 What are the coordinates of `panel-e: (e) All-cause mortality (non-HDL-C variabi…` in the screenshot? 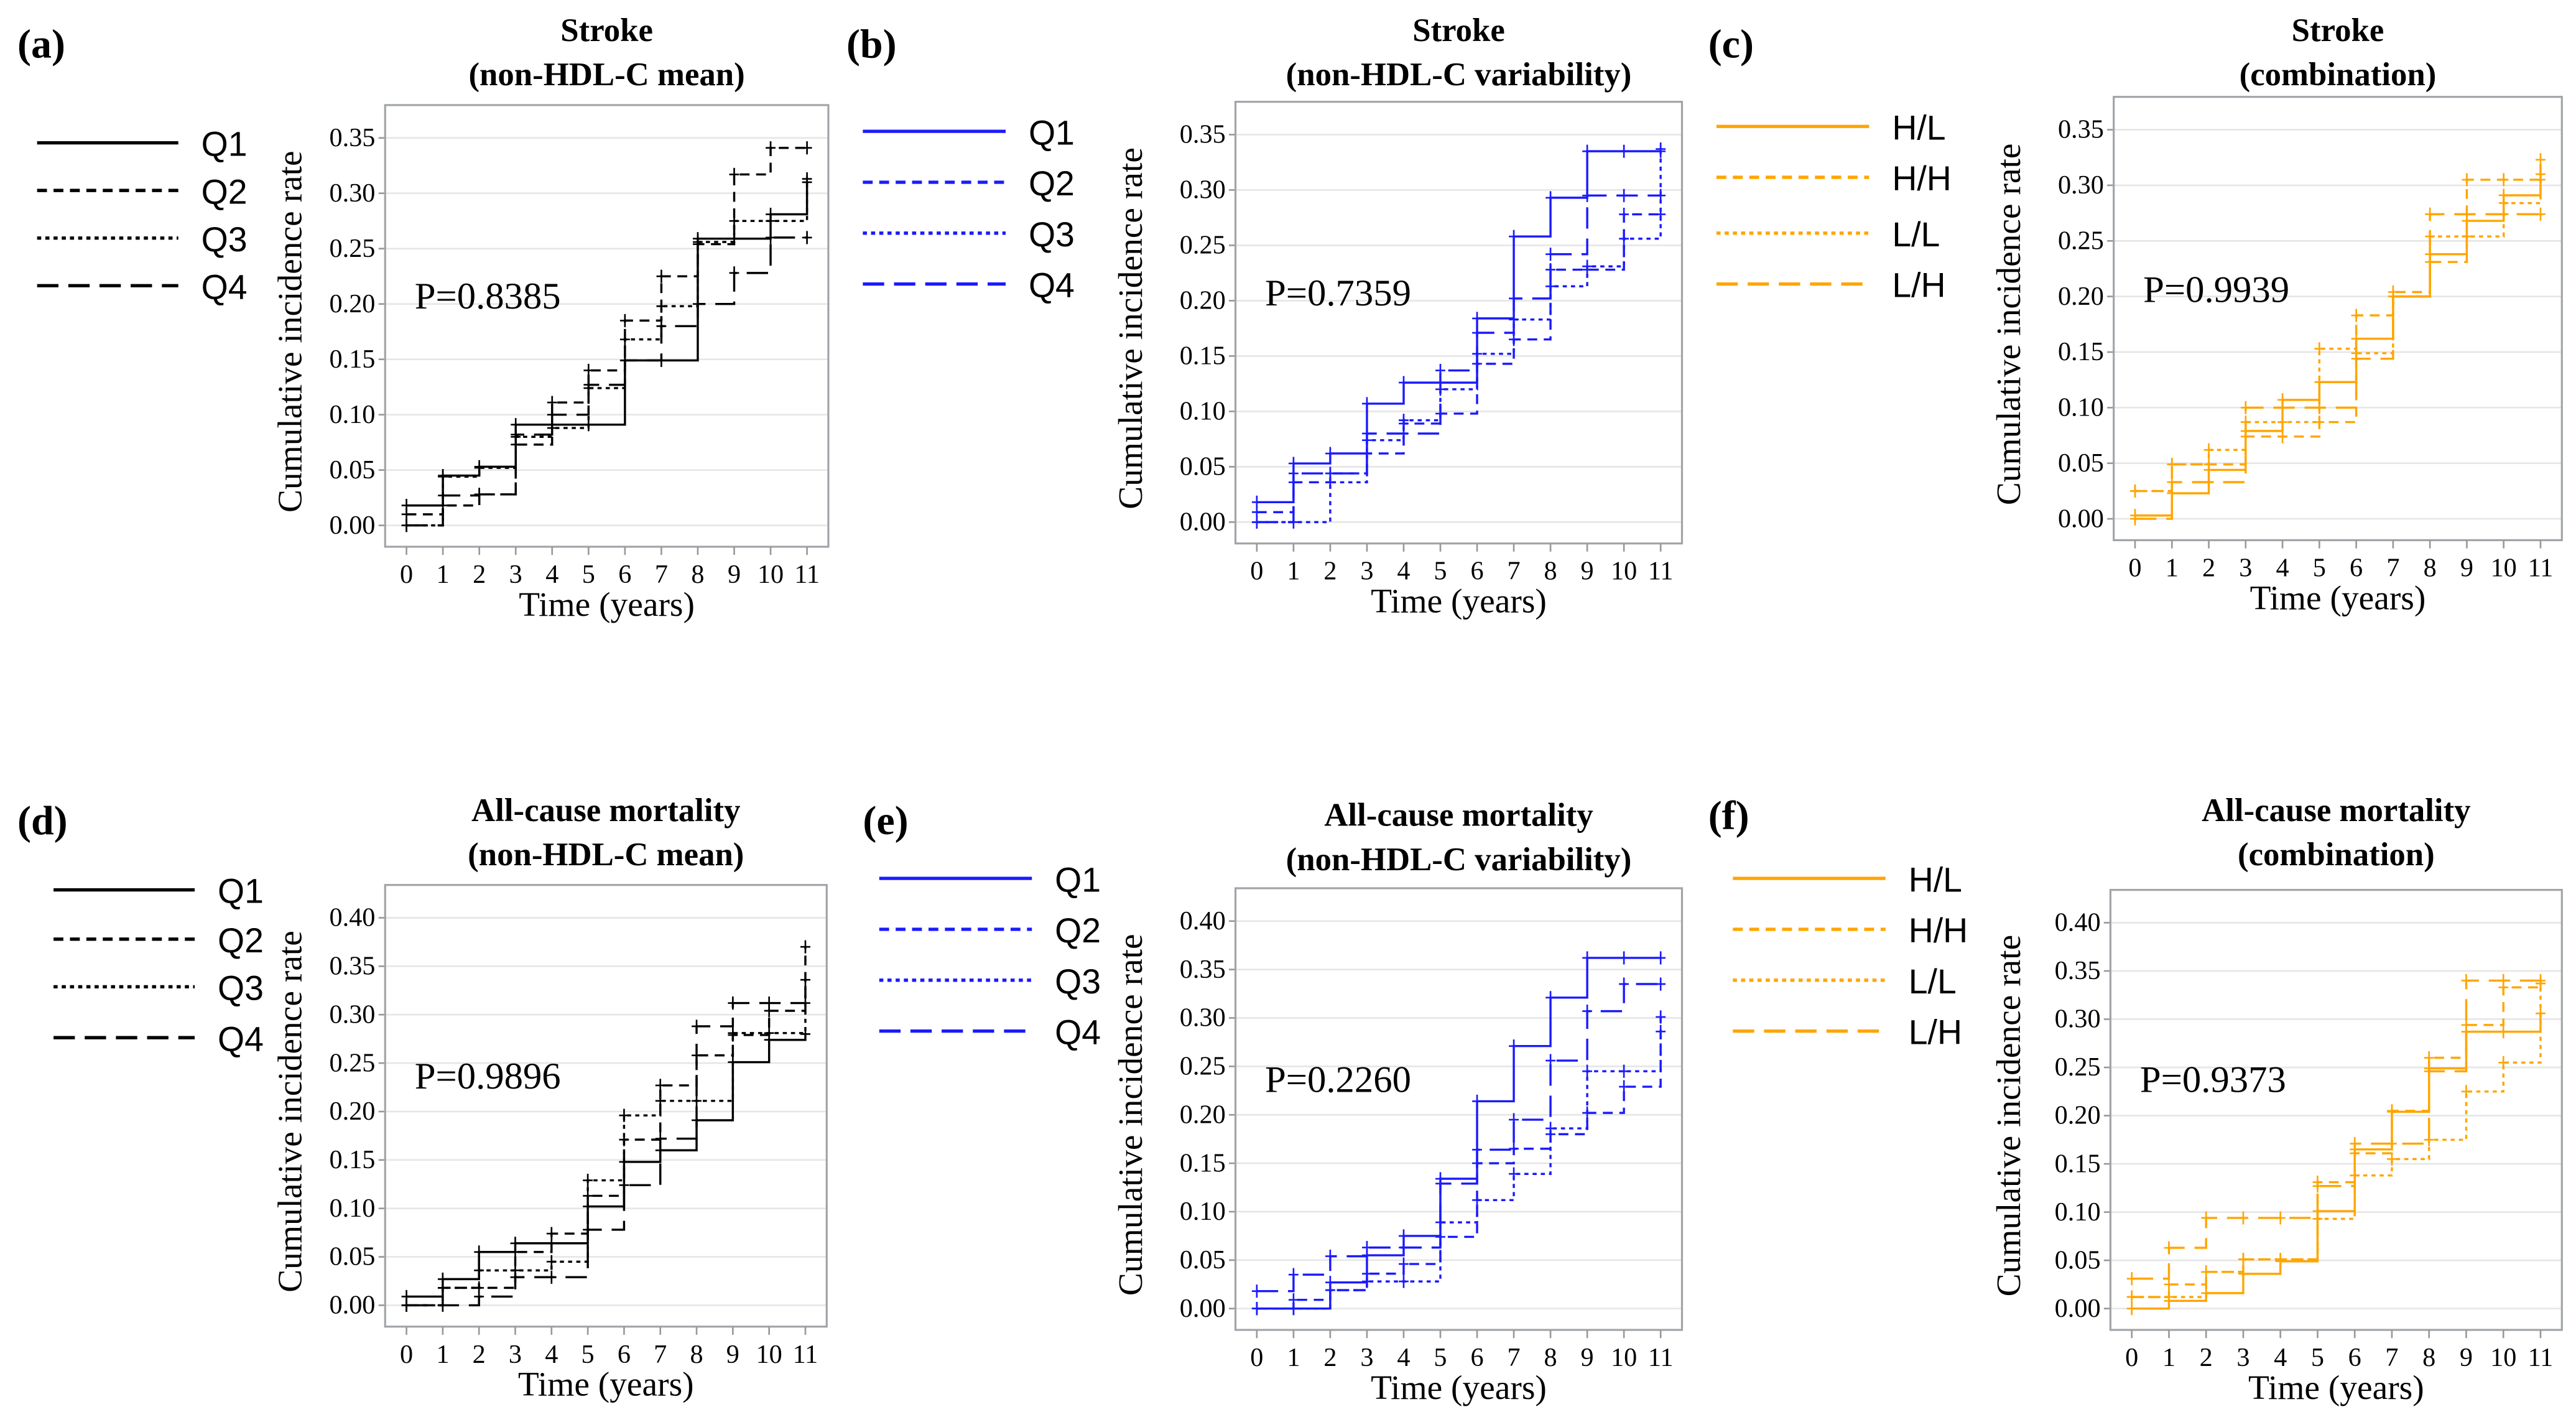 It's located at (1274, 1101).